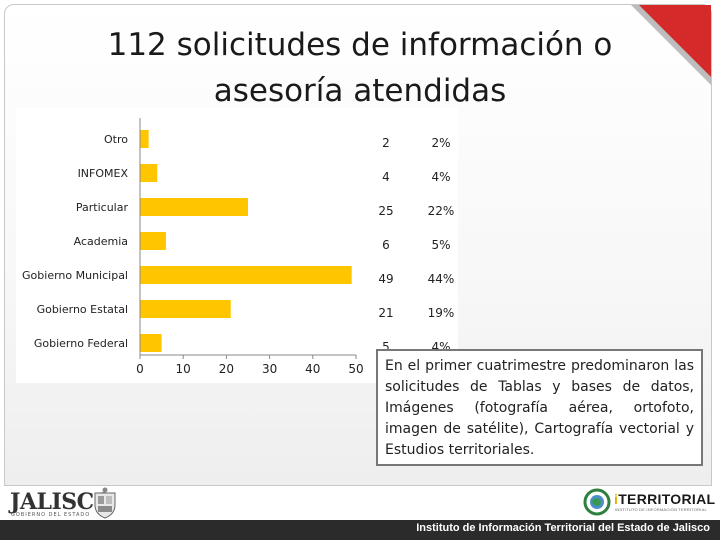 This screenshot has height=540, width=720. I want to click on value-label-1: 4, so click(386, 177).